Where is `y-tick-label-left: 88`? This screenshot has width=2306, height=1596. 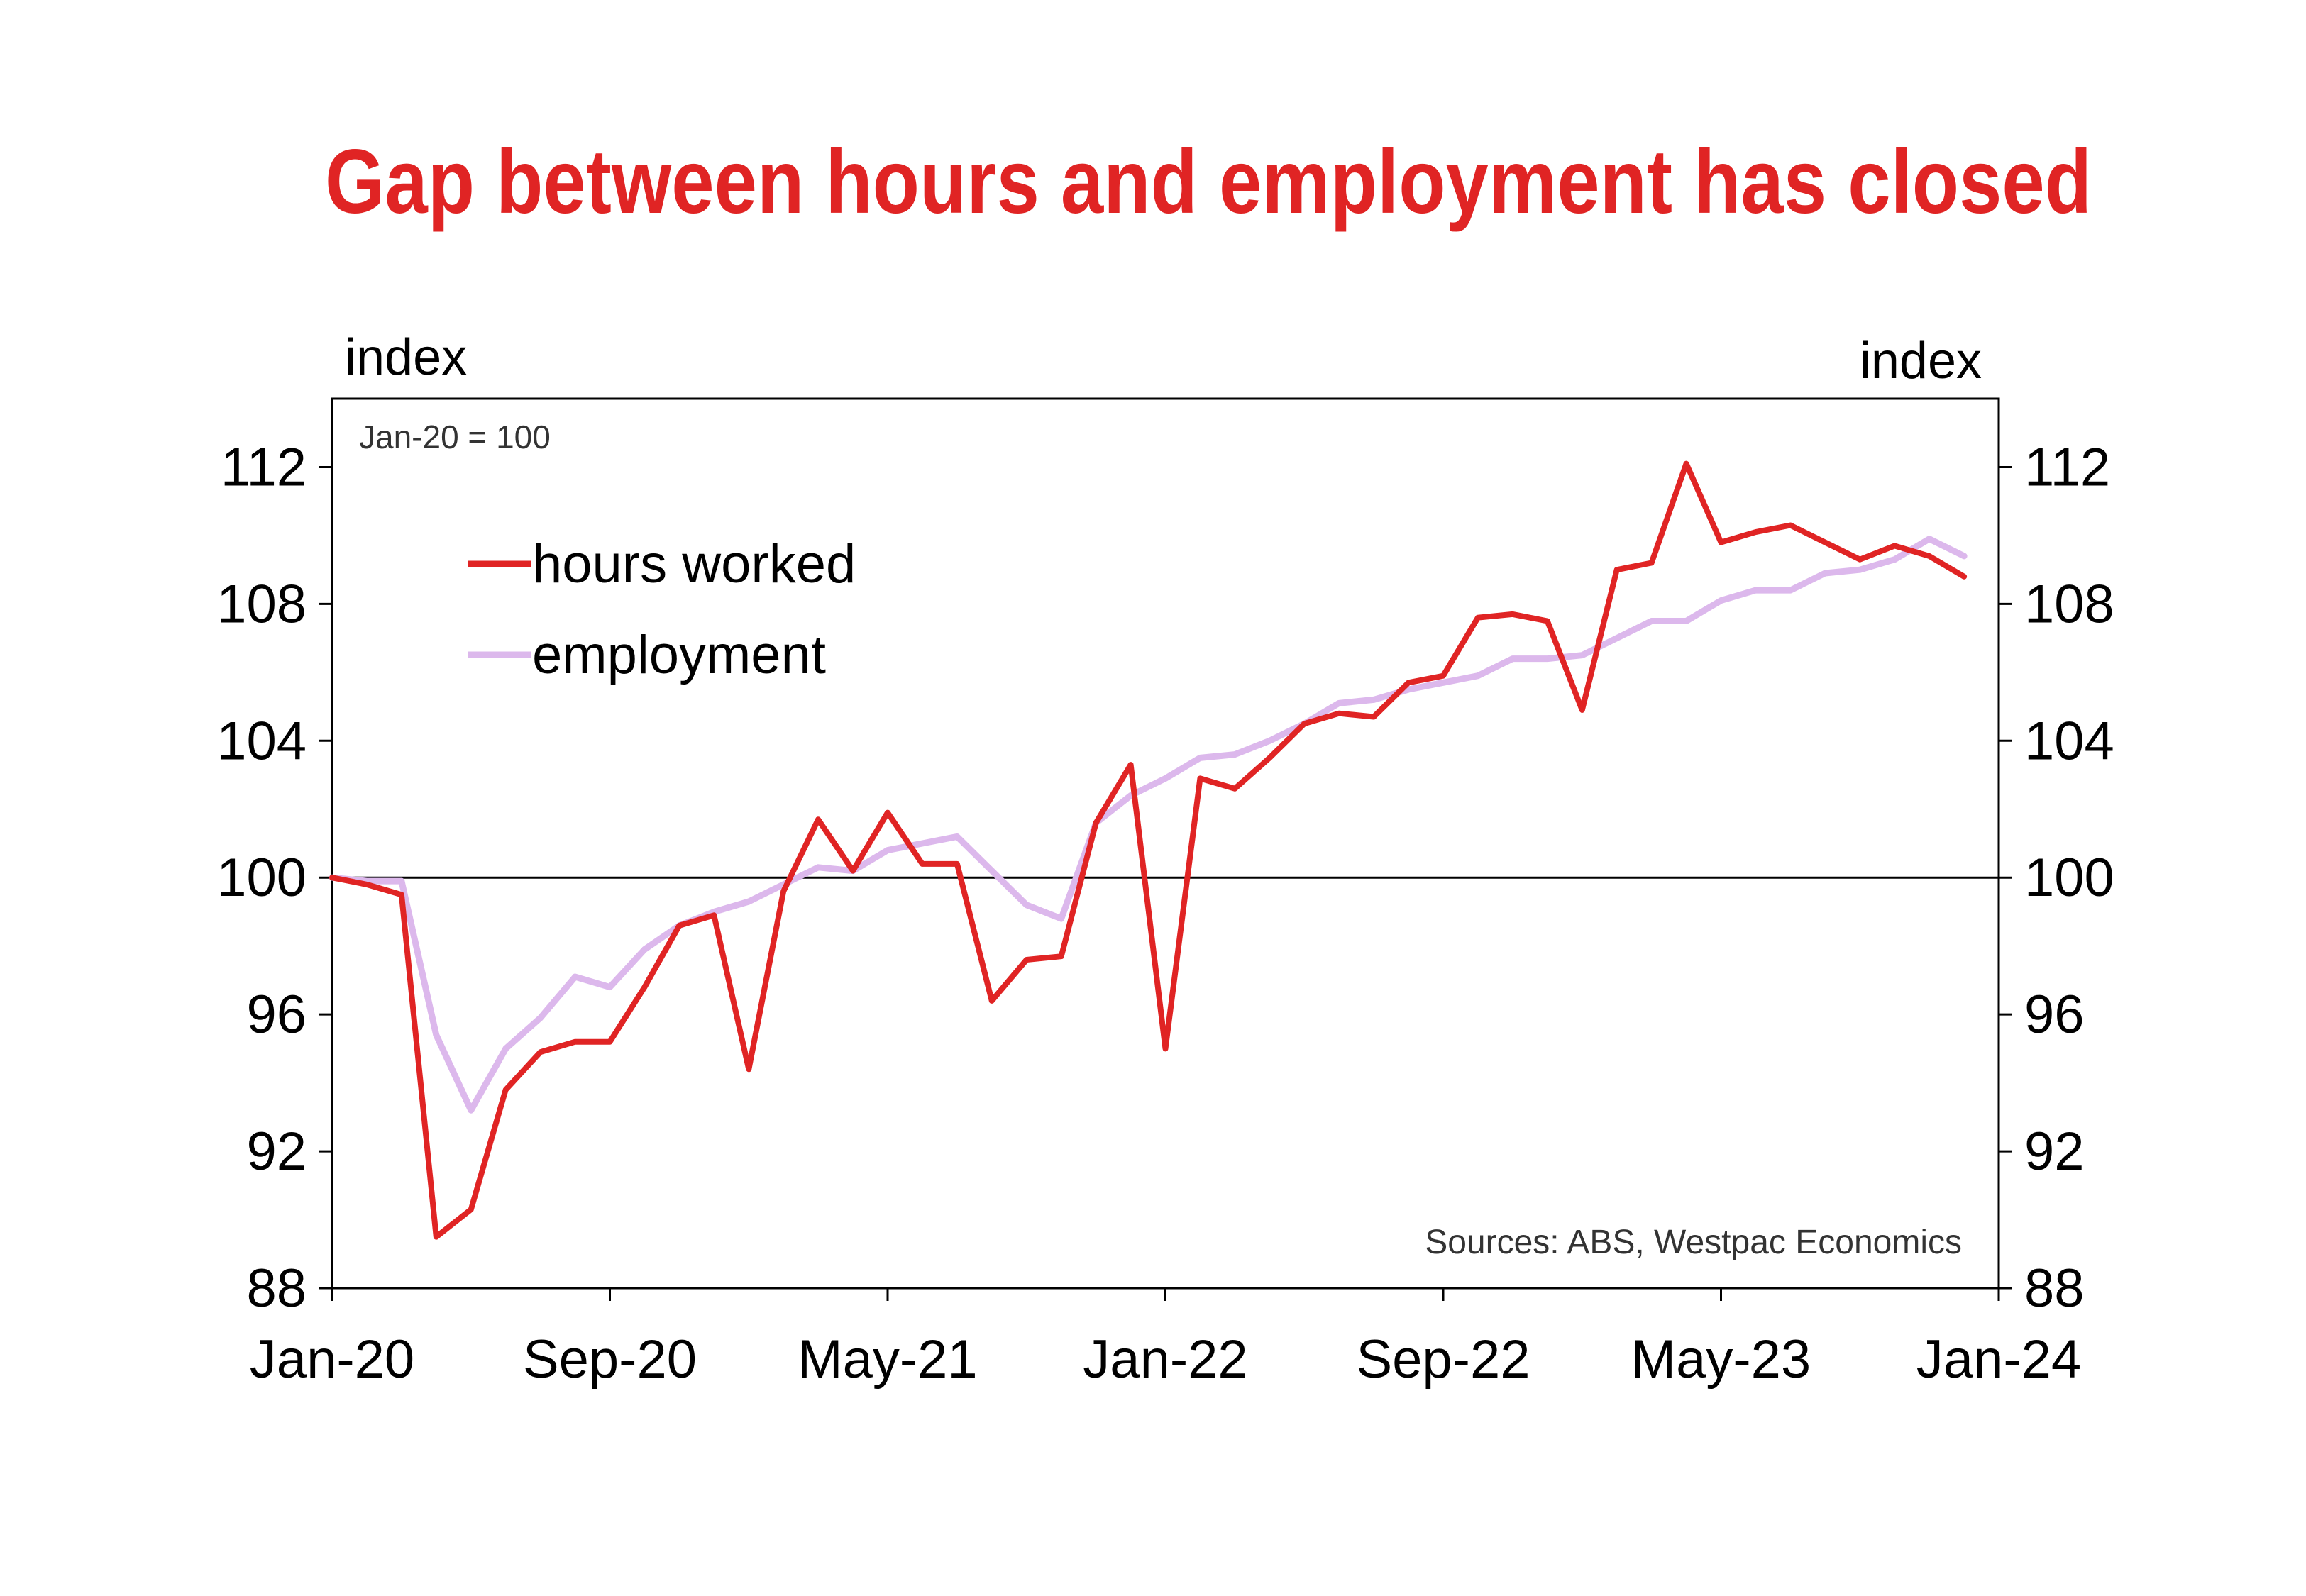 y-tick-label-left: 88 is located at coordinates (276, 1289).